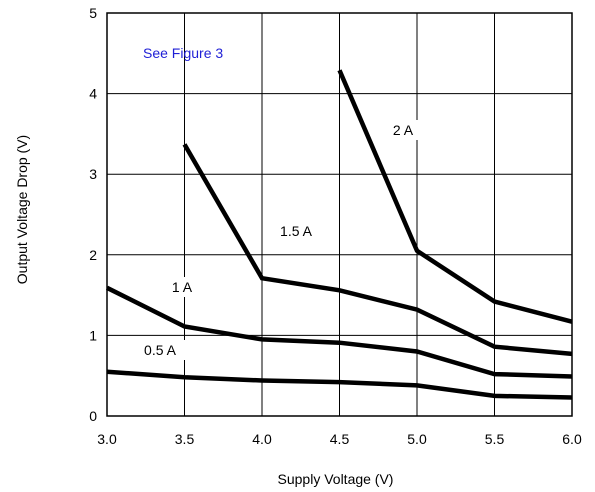 This screenshot has width=595, height=492. Describe the element at coordinates (93, 335) in the screenshot. I see `y-tick-label: 1` at that location.